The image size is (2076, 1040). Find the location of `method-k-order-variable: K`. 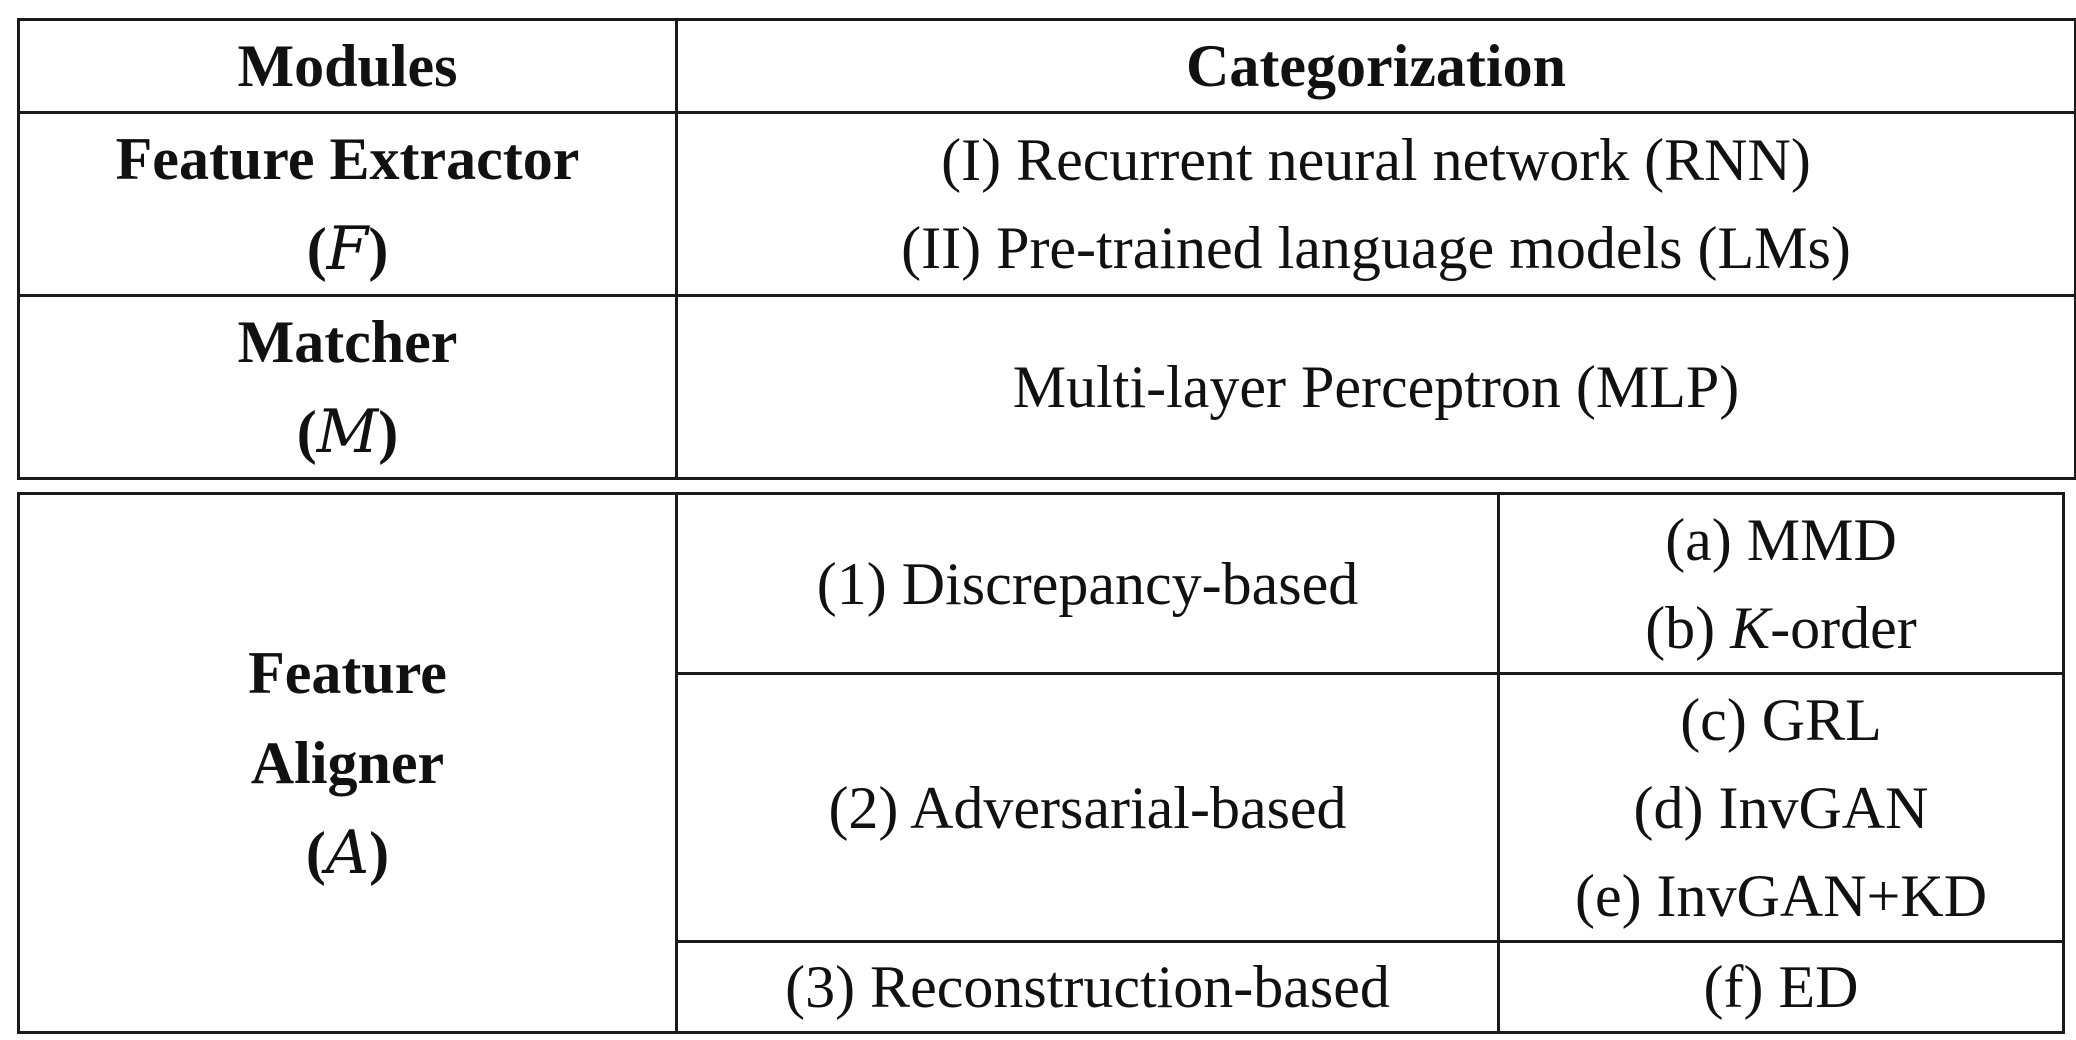

method-k-order-variable: K is located at coordinates (1750, 627).